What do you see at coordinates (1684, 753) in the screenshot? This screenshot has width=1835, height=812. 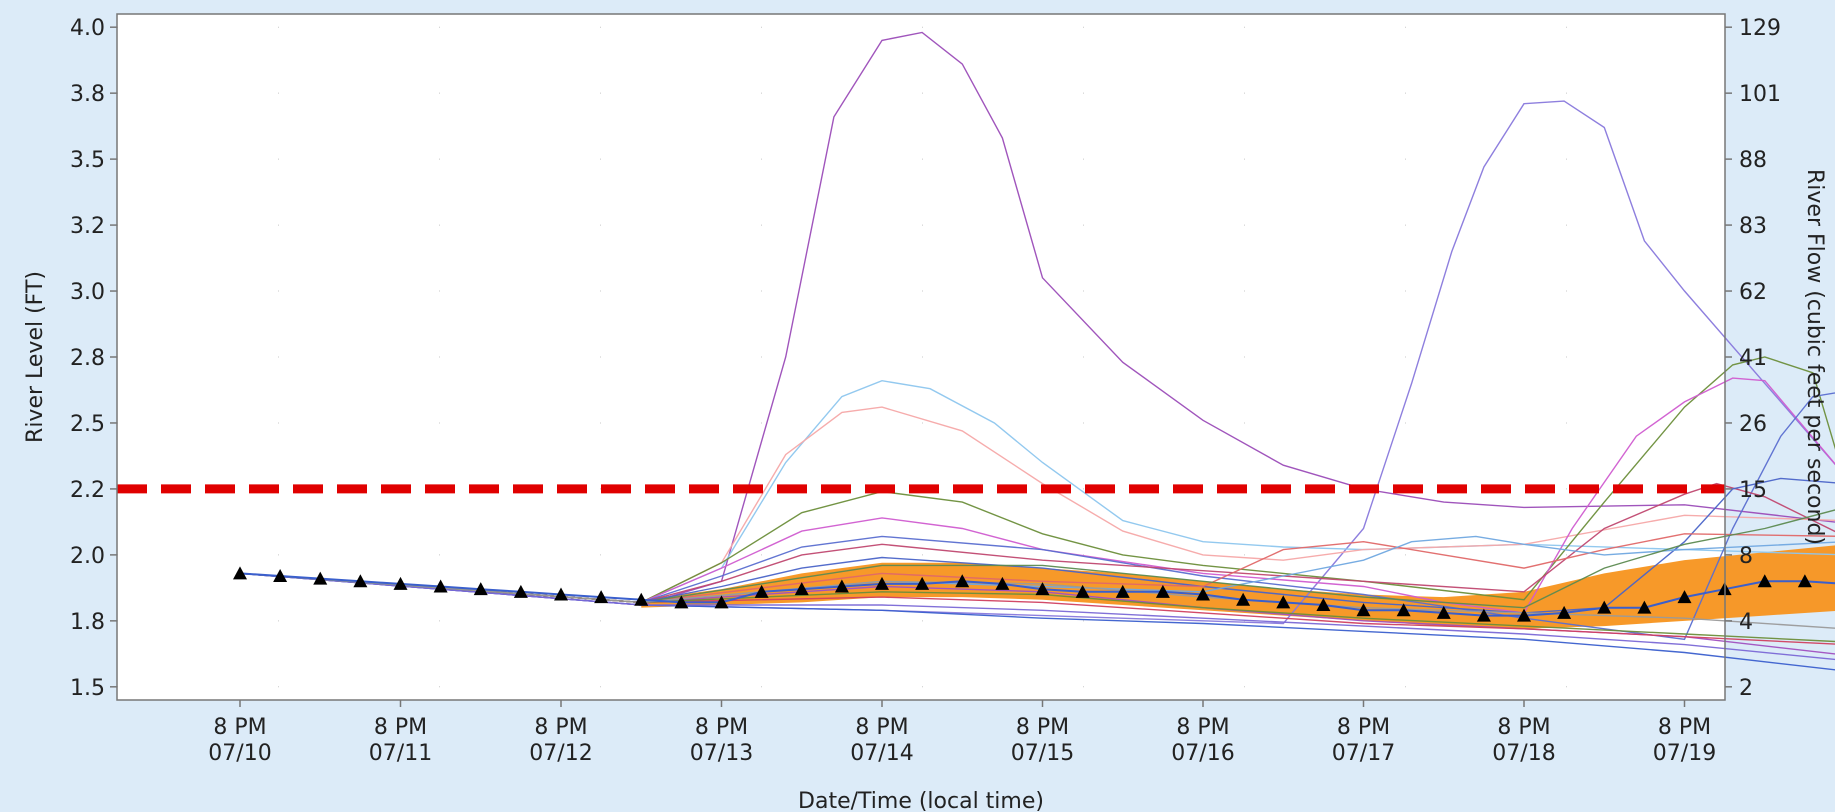 I see `x-tick-label-date: 07/19` at bounding box center [1684, 753].